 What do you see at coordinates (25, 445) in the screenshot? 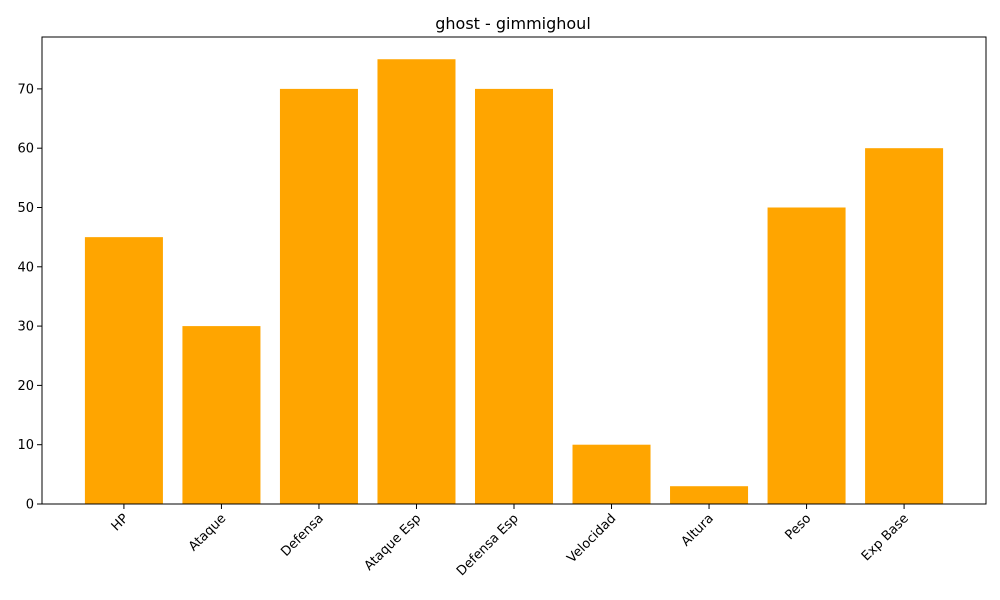
I see `y-tick-label: 10` at bounding box center [25, 445].